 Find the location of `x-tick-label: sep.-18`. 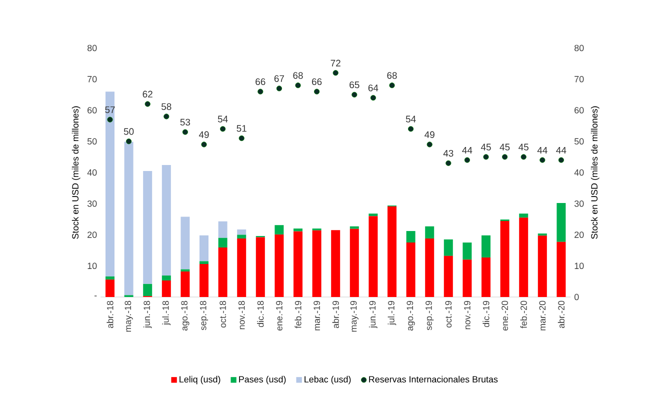

x-tick-label: sep.-18 is located at coordinates (204, 315).